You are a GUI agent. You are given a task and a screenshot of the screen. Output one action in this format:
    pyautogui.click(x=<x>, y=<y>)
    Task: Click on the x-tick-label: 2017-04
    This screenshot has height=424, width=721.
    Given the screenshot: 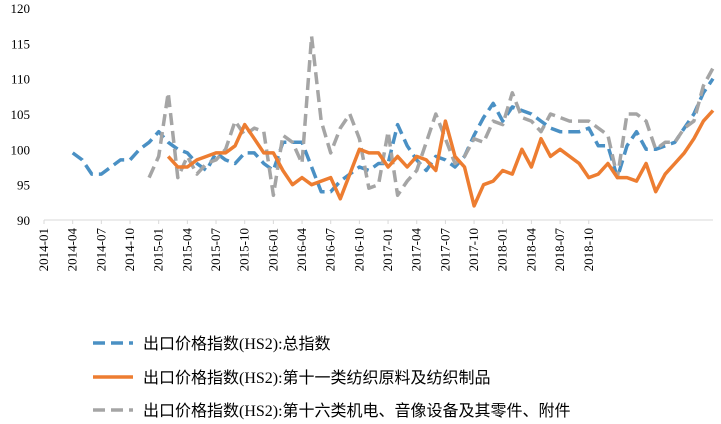 What is the action you would take?
    pyautogui.click(x=416, y=250)
    